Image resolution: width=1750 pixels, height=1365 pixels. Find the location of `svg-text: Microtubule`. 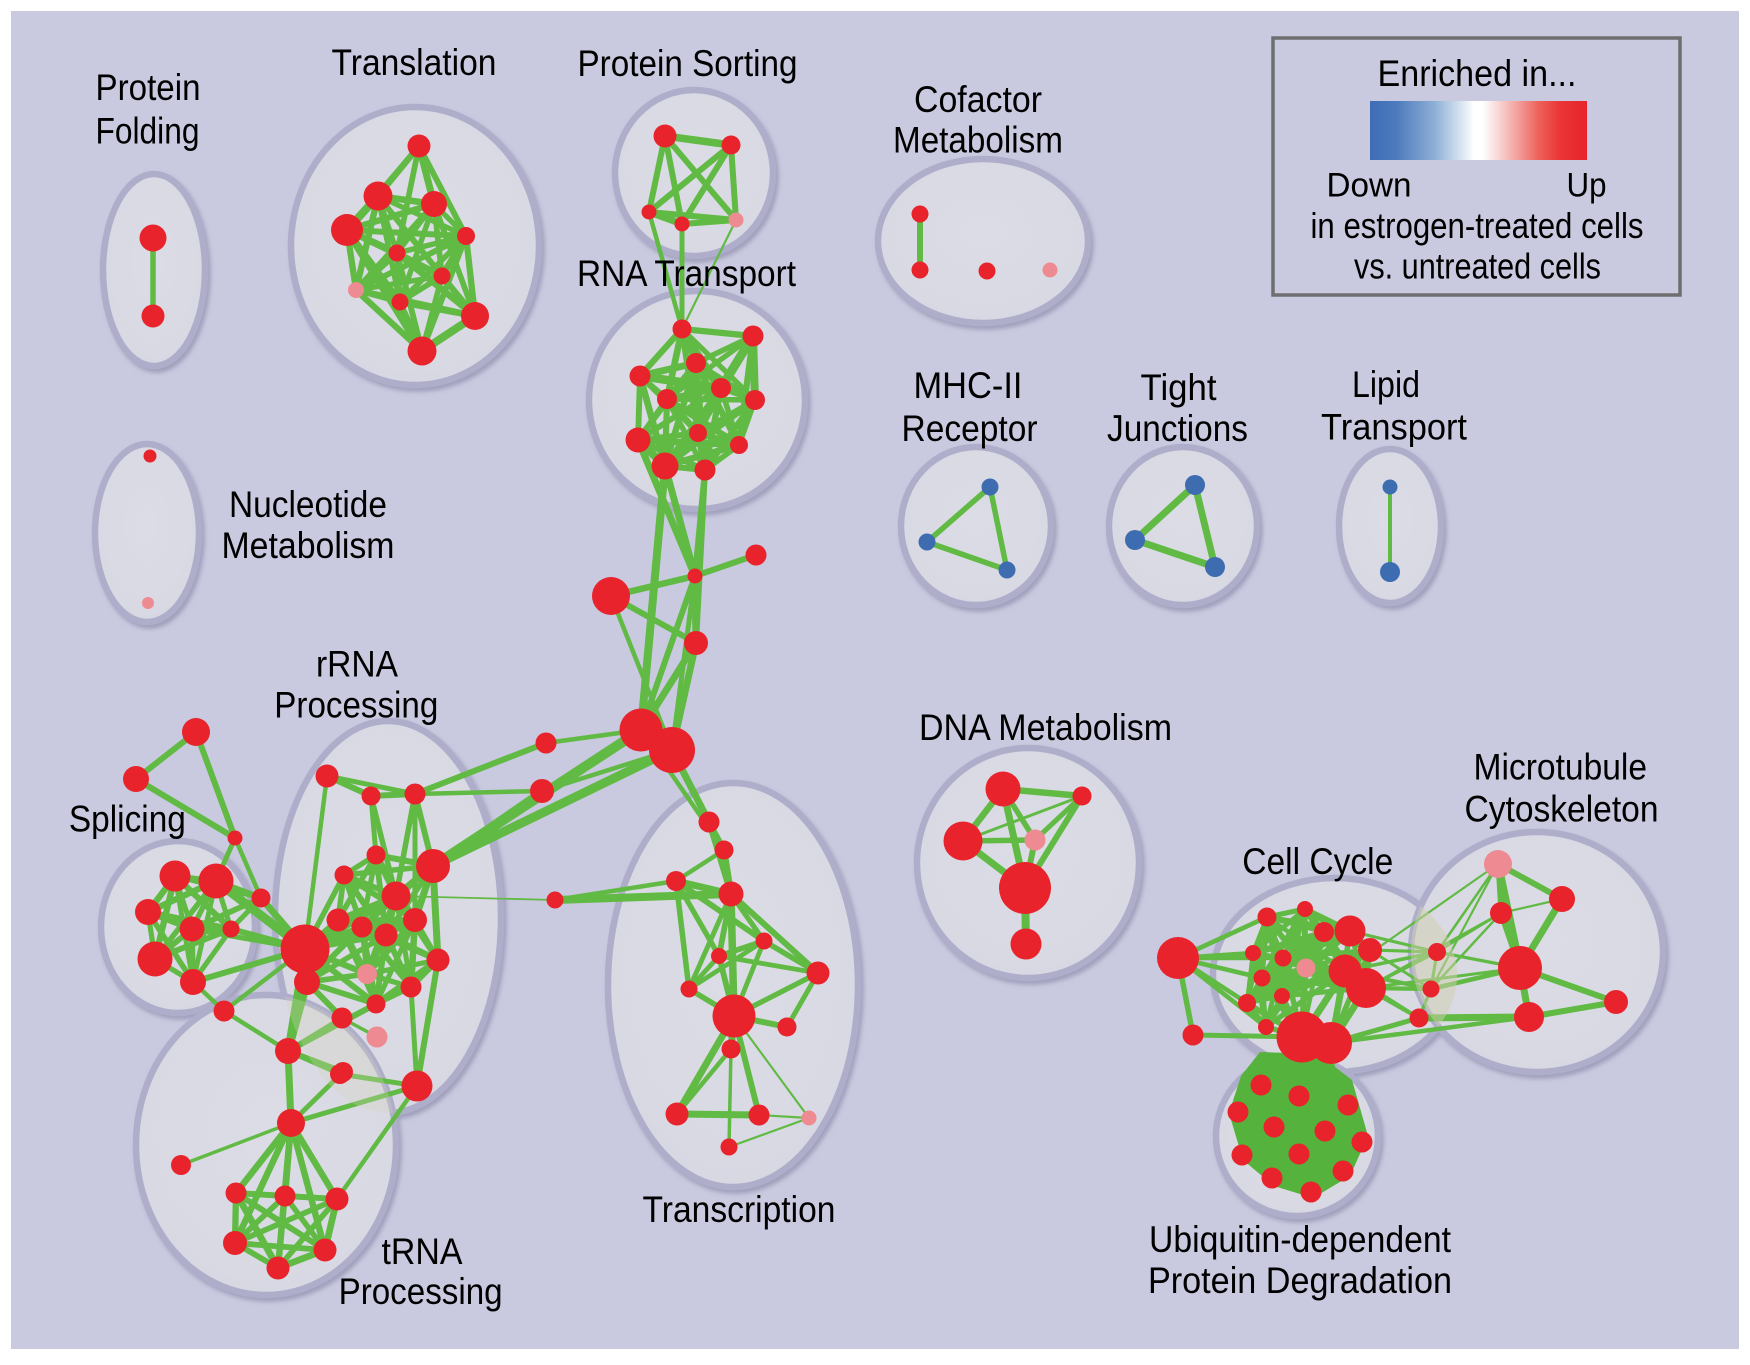

svg-text: Microtubule is located at coordinates (1561, 767).